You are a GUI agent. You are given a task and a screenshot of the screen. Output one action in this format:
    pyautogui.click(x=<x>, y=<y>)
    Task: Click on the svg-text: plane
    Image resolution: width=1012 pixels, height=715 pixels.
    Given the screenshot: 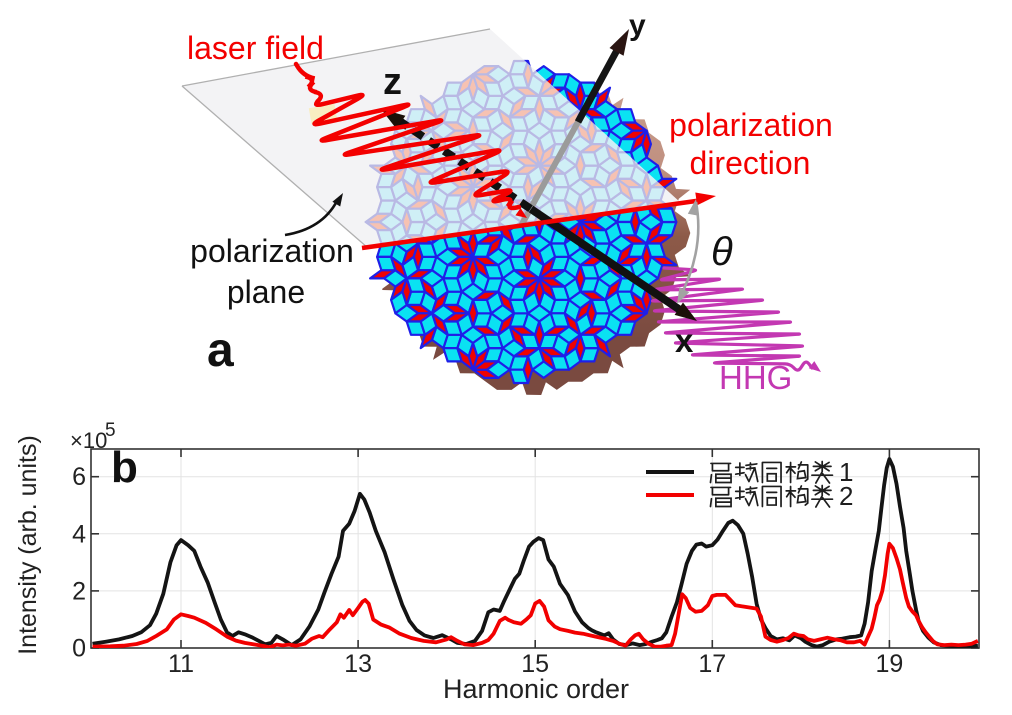 What is the action you would take?
    pyautogui.click(x=266, y=292)
    